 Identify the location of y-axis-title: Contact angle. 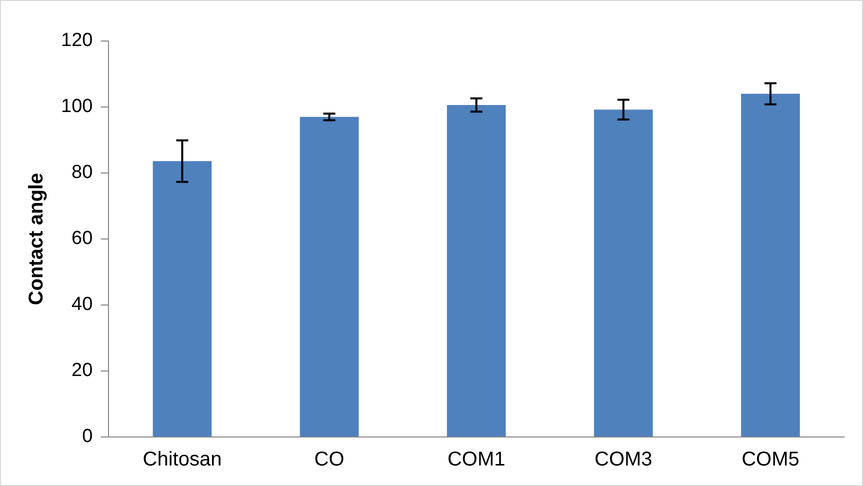
(37, 239).